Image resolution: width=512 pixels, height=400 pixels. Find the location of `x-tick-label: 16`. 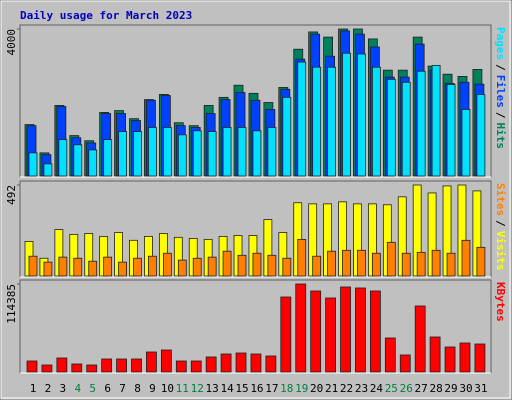

x-tick-label: 16 is located at coordinates (256, 388).